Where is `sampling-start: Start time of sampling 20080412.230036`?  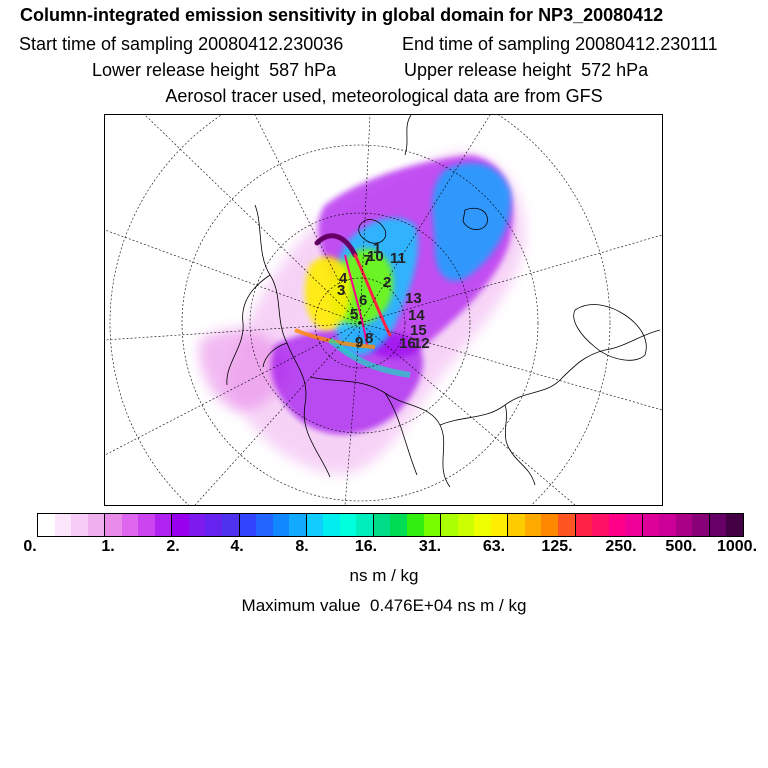
sampling-start: Start time of sampling 20080412.230036 is located at coordinates (181, 44).